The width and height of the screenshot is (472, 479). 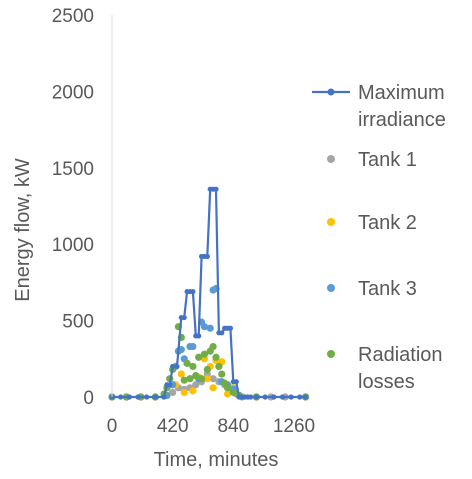 What do you see at coordinates (386, 382) in the screenshot?
I see `legend-label-line: losses` at bounding box center [386, 382].